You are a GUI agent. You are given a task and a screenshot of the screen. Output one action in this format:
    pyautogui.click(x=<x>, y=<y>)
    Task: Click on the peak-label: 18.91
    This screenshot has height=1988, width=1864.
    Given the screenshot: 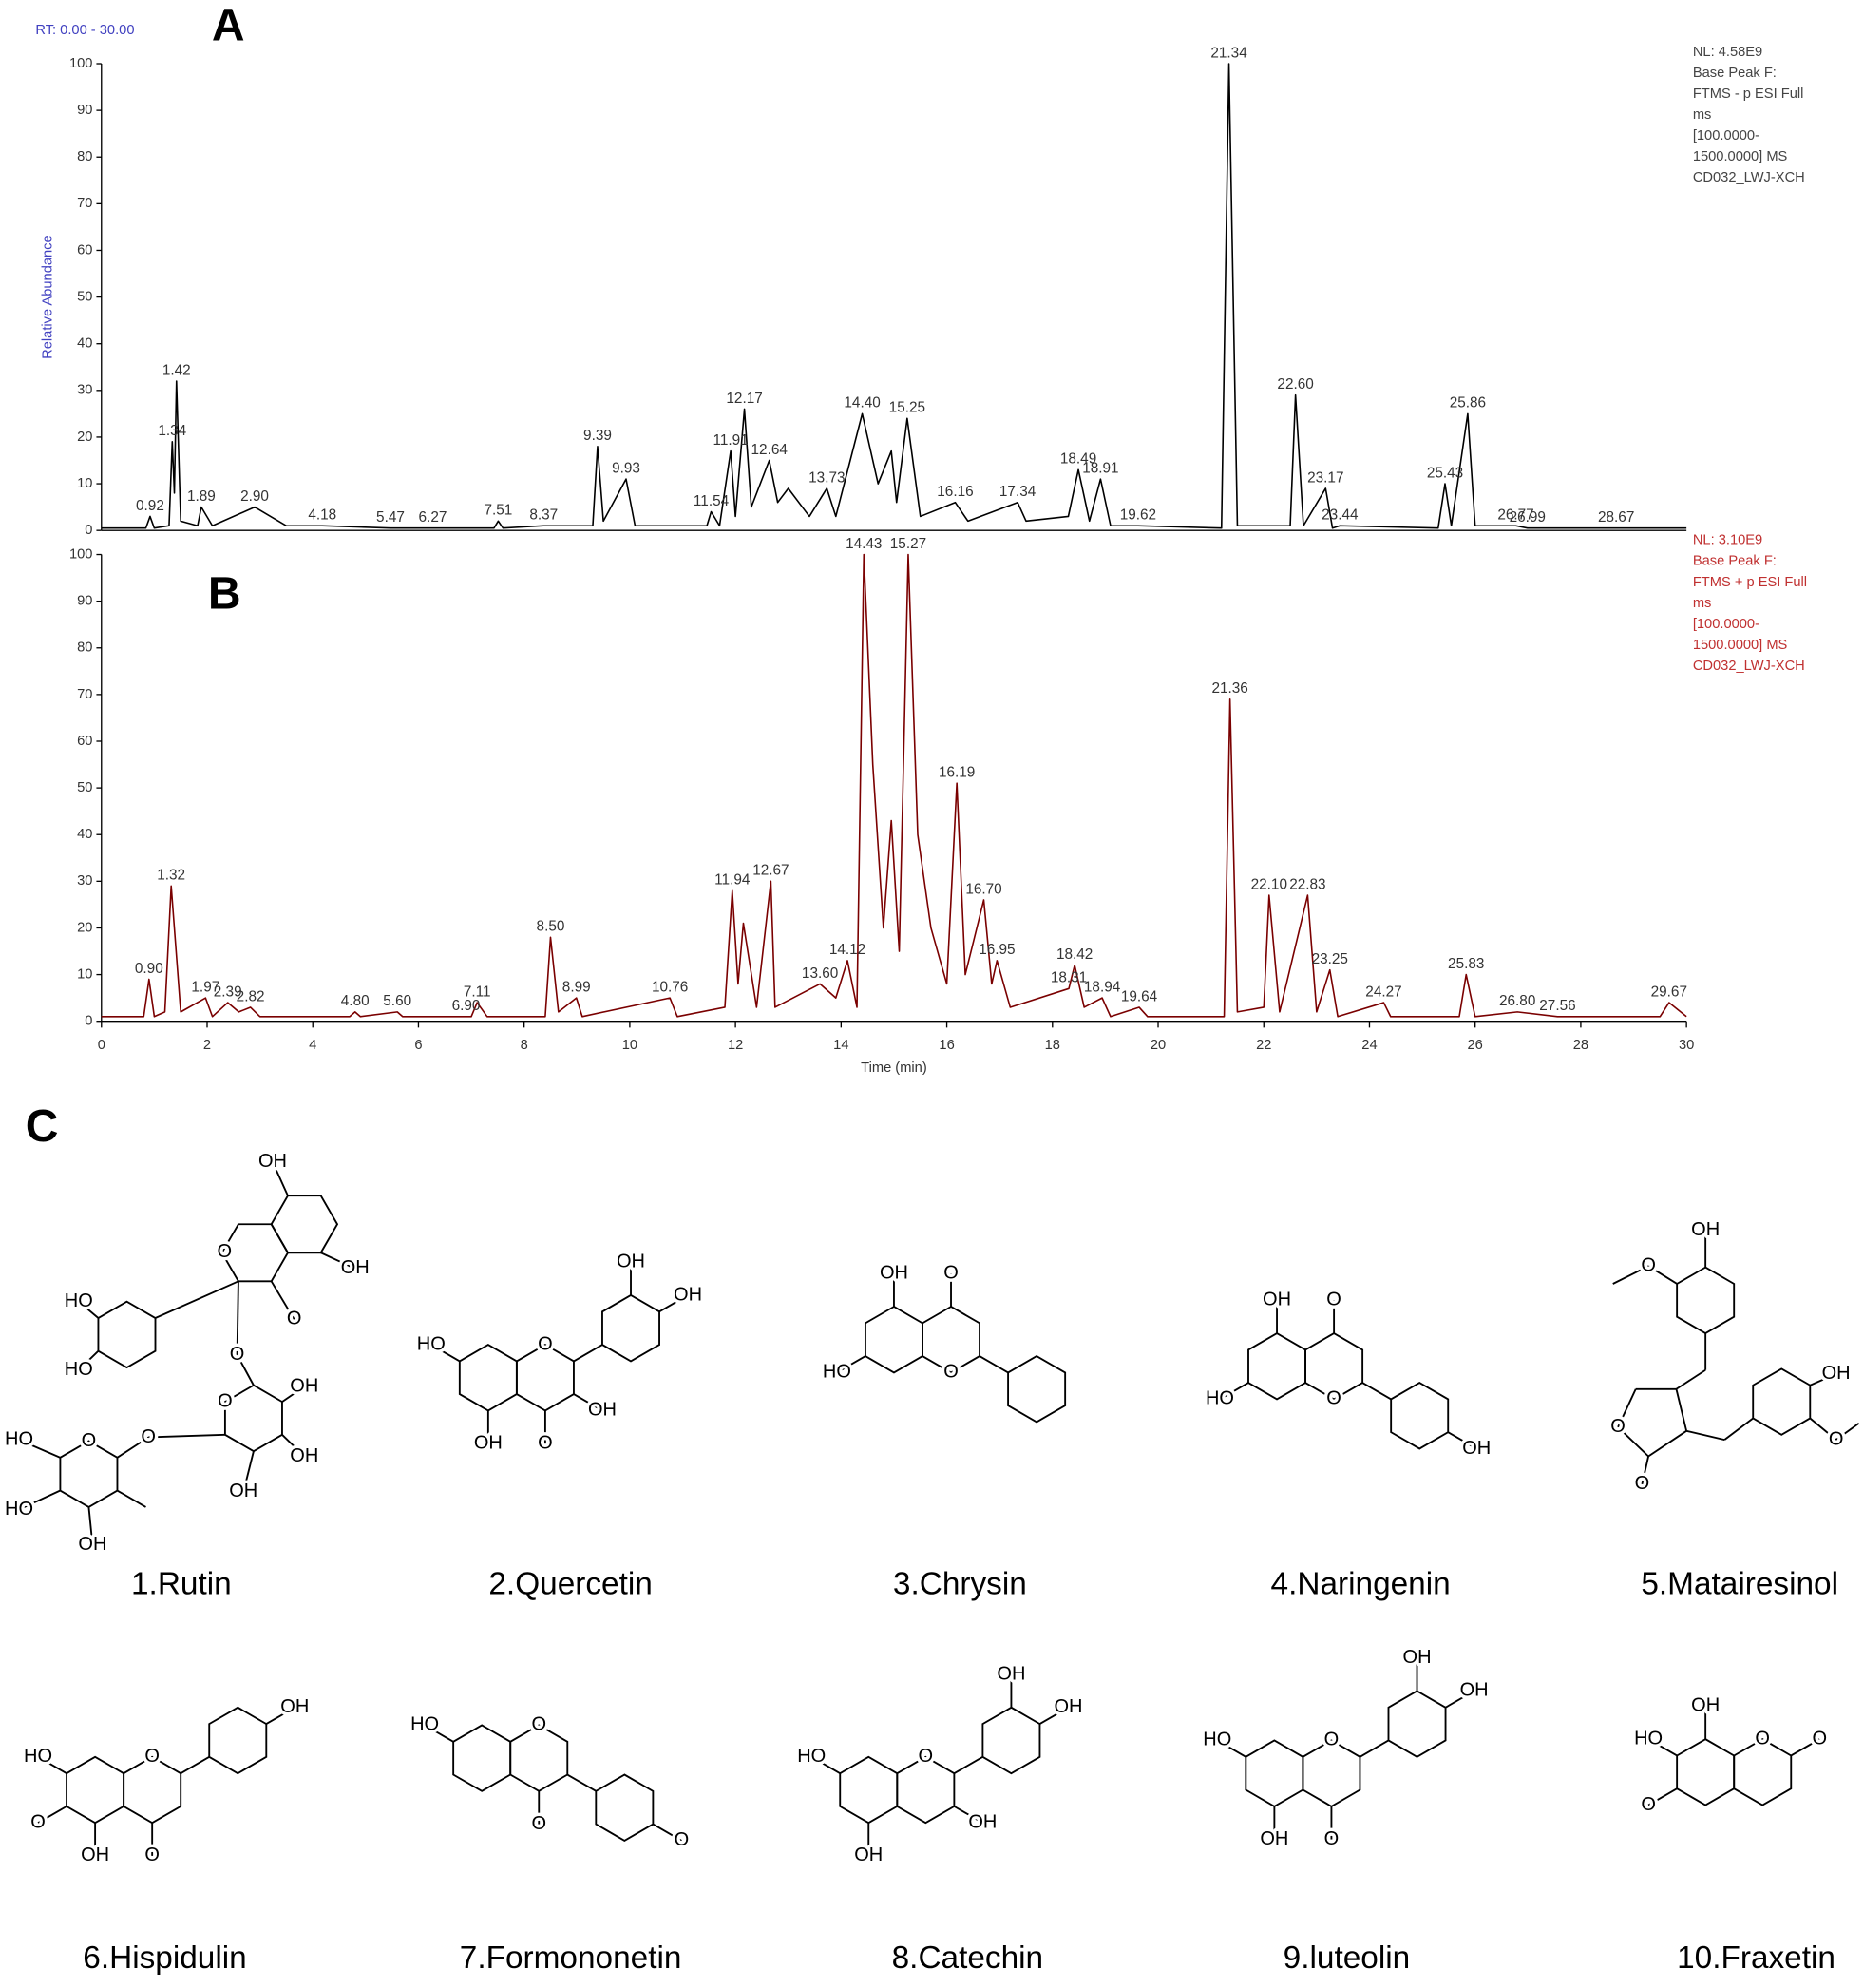 What is the action you would take?
    pyautogui.click(x=1100, y=469)
    